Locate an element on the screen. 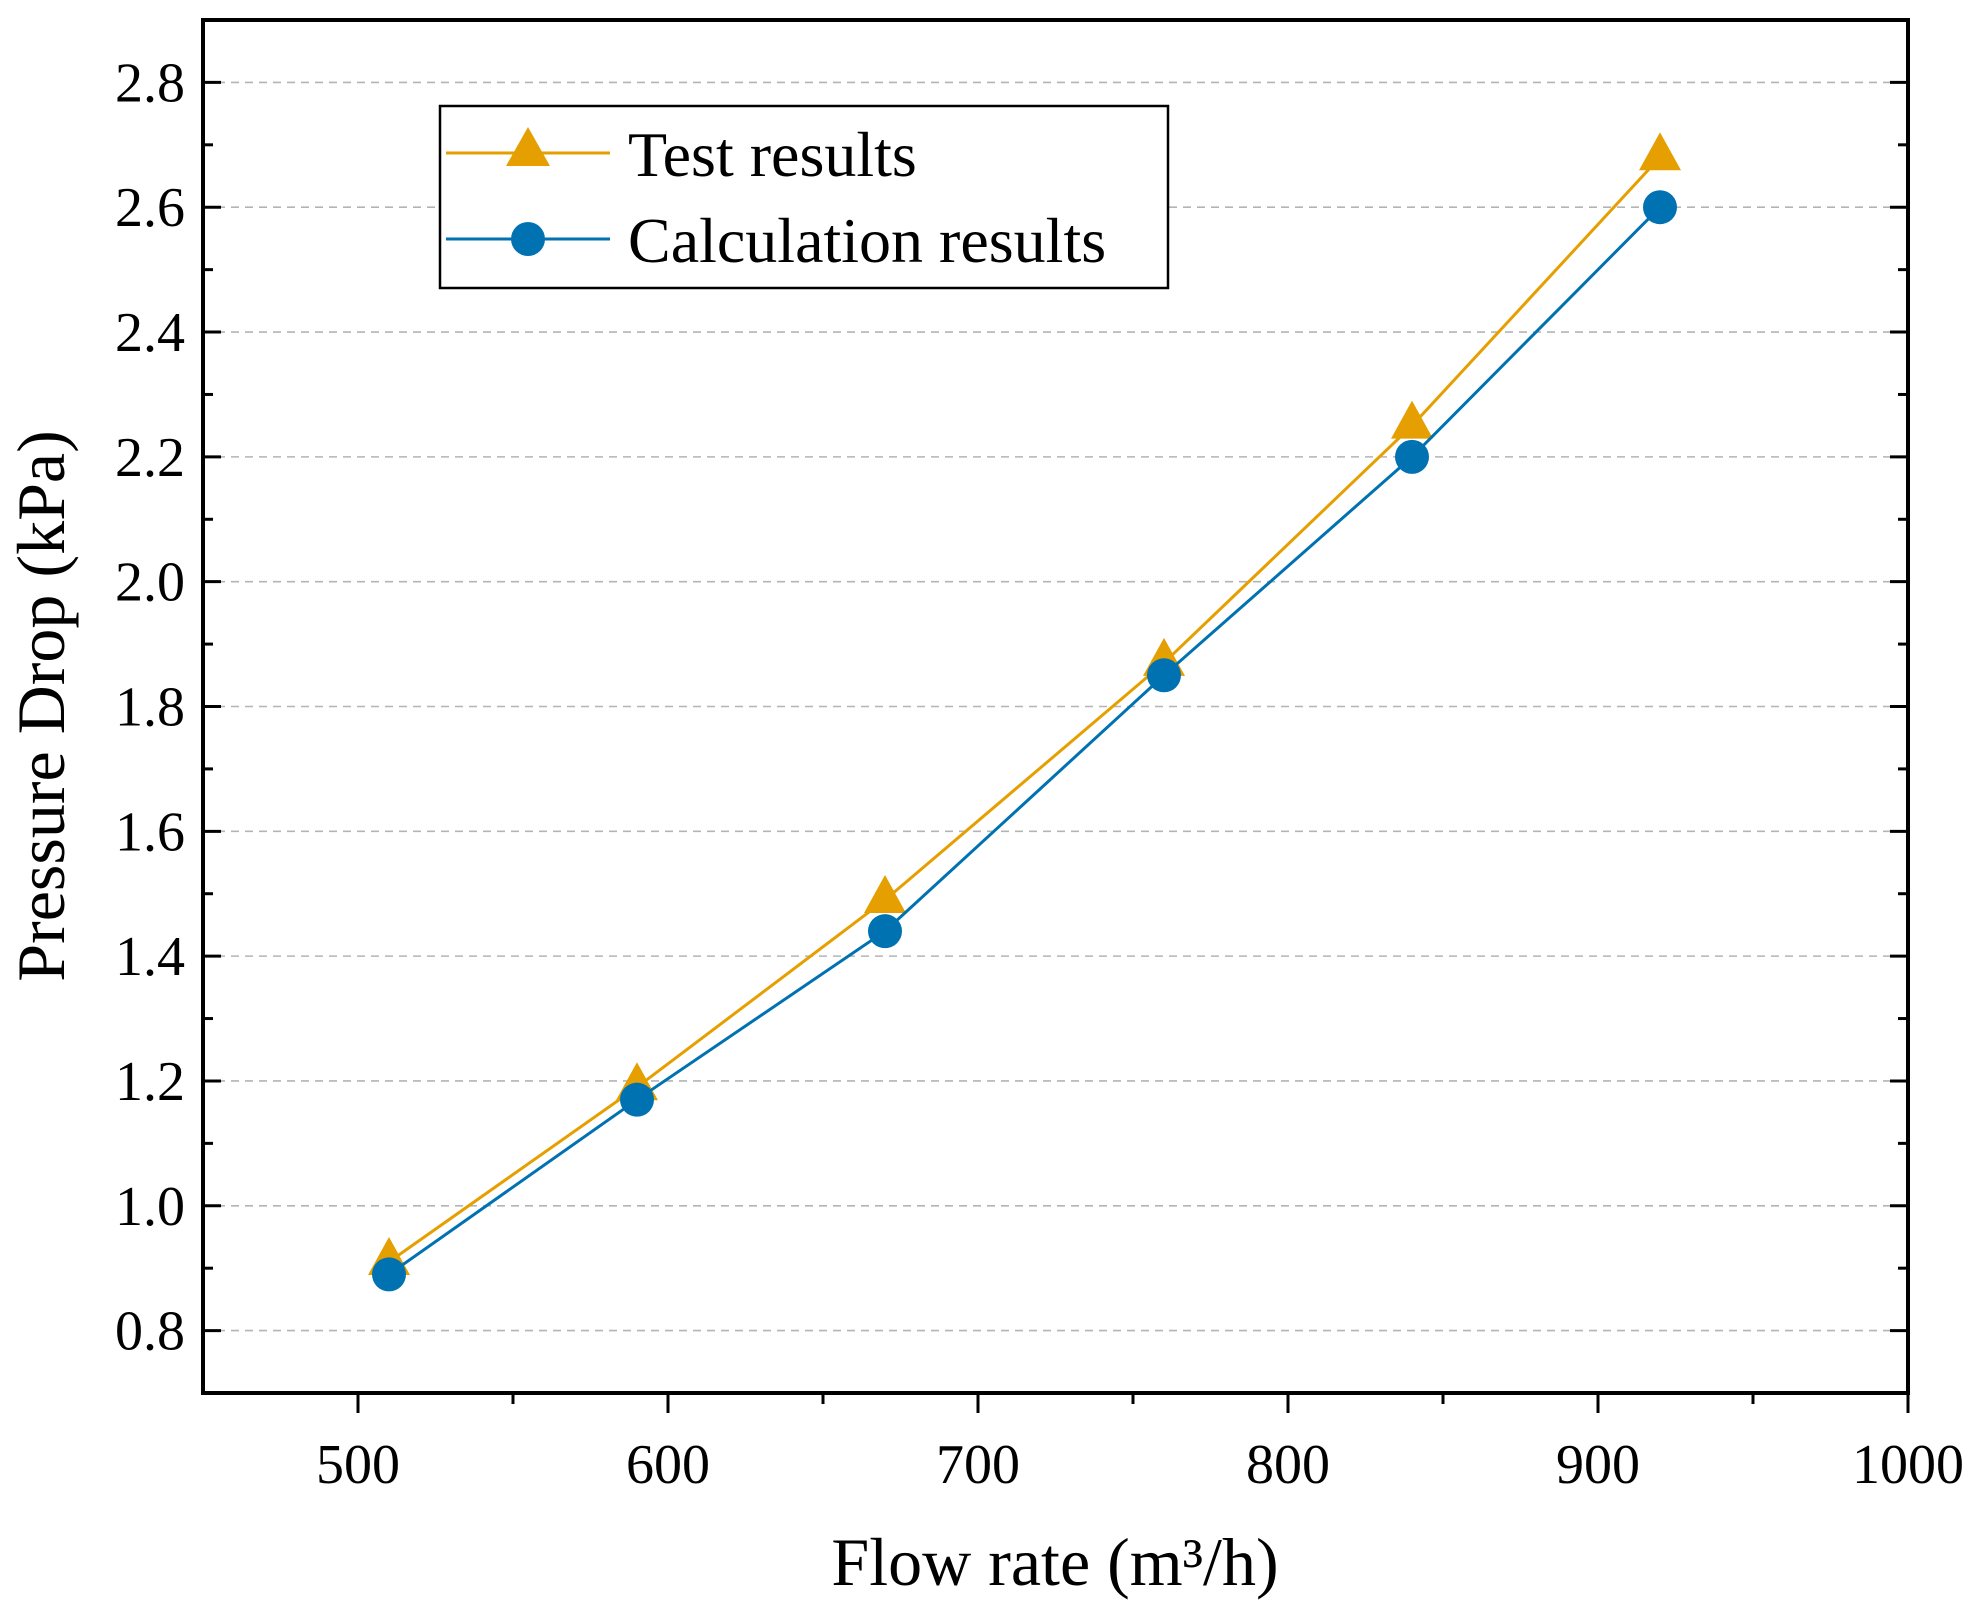 This screenshot has width=1979, height=1608. legend-box is located at coordinates (804, 197).